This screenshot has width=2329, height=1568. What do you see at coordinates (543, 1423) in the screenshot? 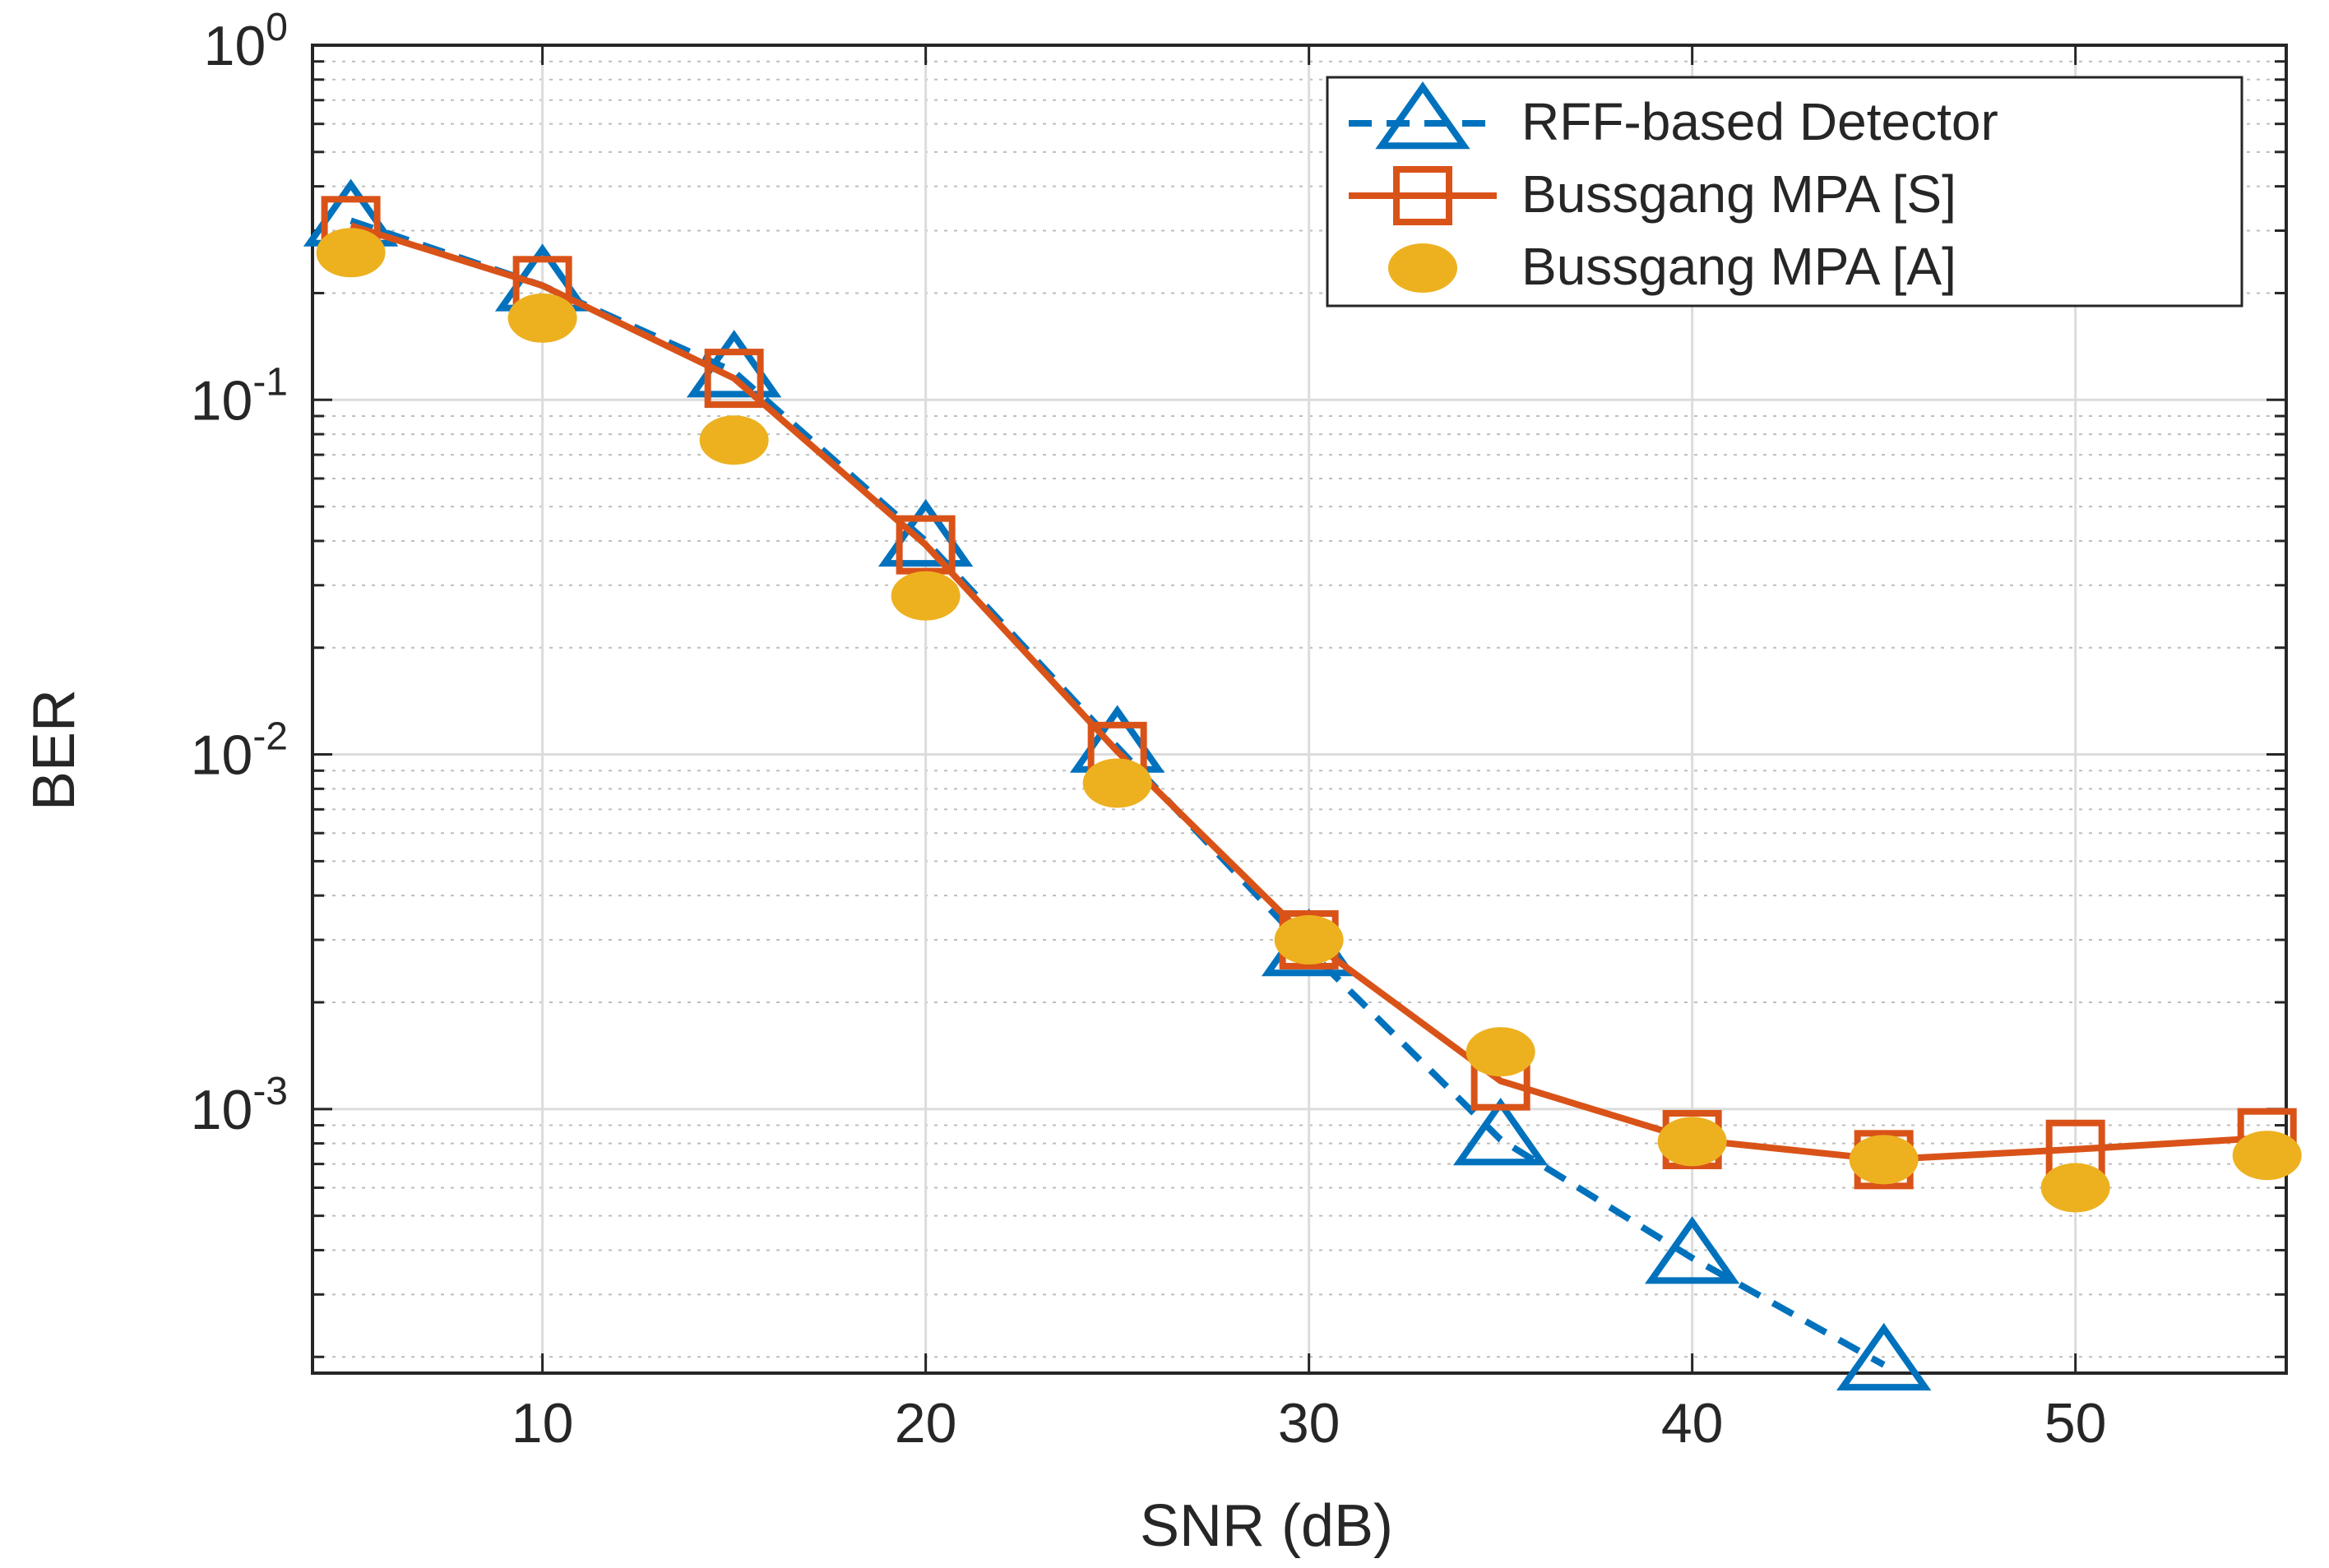
I see `x-tick-label: 10` at bounding box center [543, 1423].